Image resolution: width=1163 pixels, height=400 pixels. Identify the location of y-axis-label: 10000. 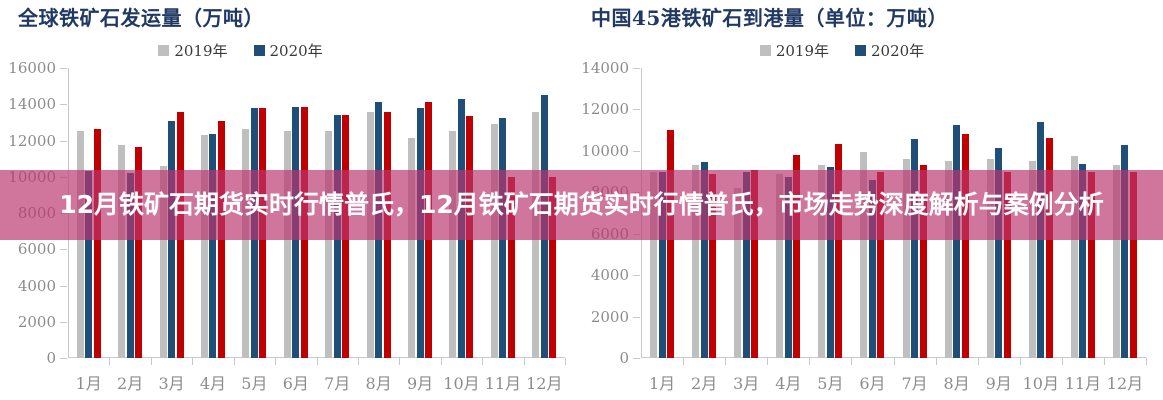
(605, 150).